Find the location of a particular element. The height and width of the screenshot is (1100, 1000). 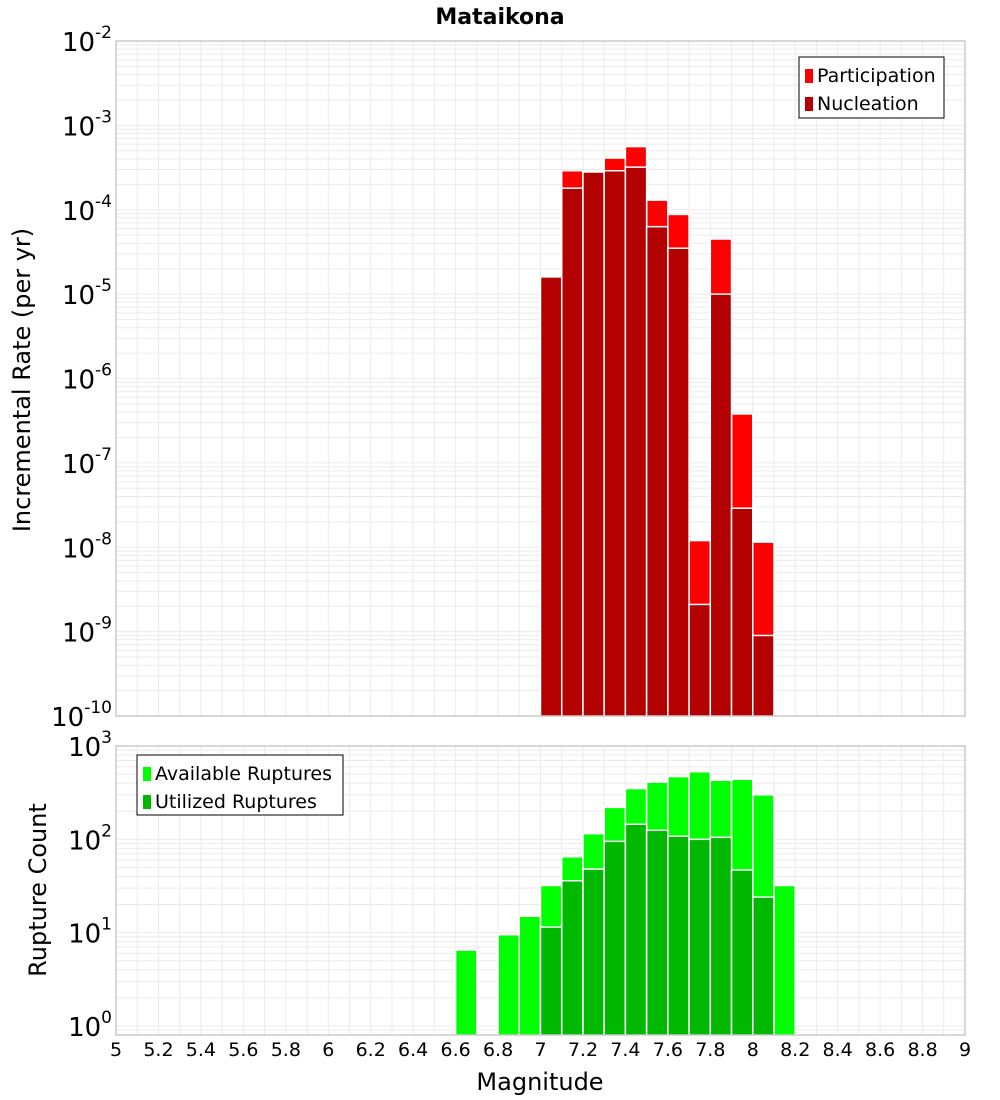

count-x-tick-label: 7.4 is located at coordinates (625, 1050).